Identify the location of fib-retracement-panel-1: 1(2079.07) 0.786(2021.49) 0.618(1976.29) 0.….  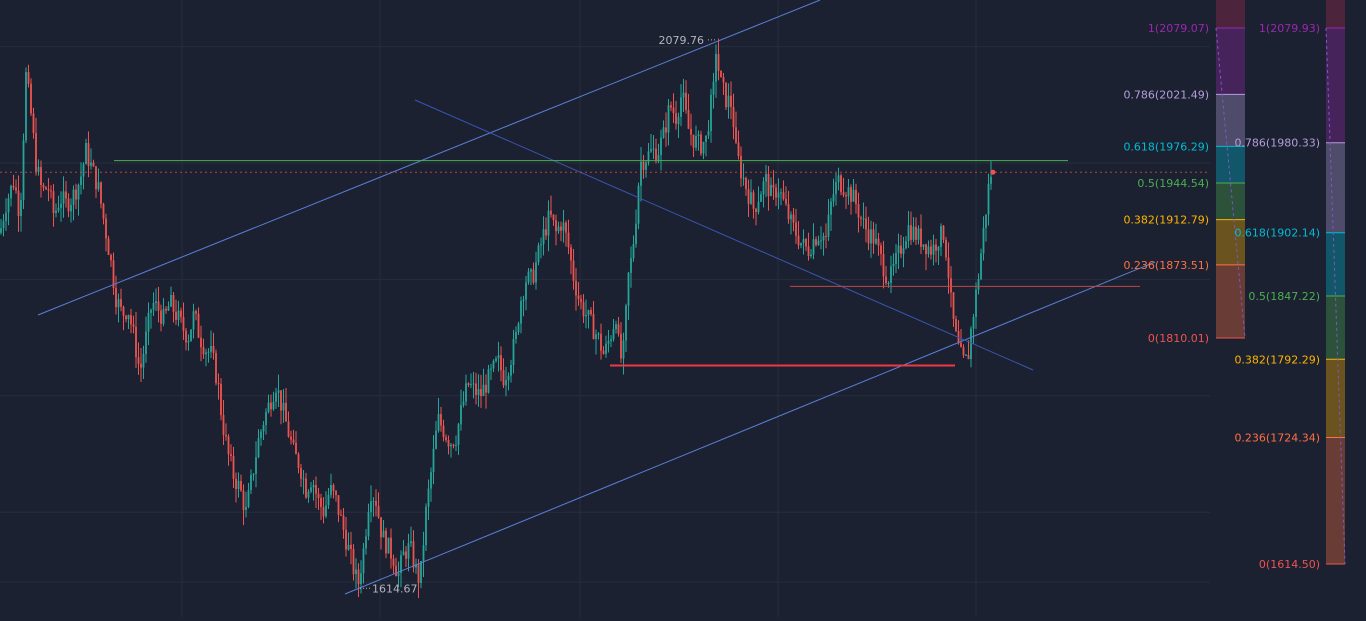
(1184, 172).